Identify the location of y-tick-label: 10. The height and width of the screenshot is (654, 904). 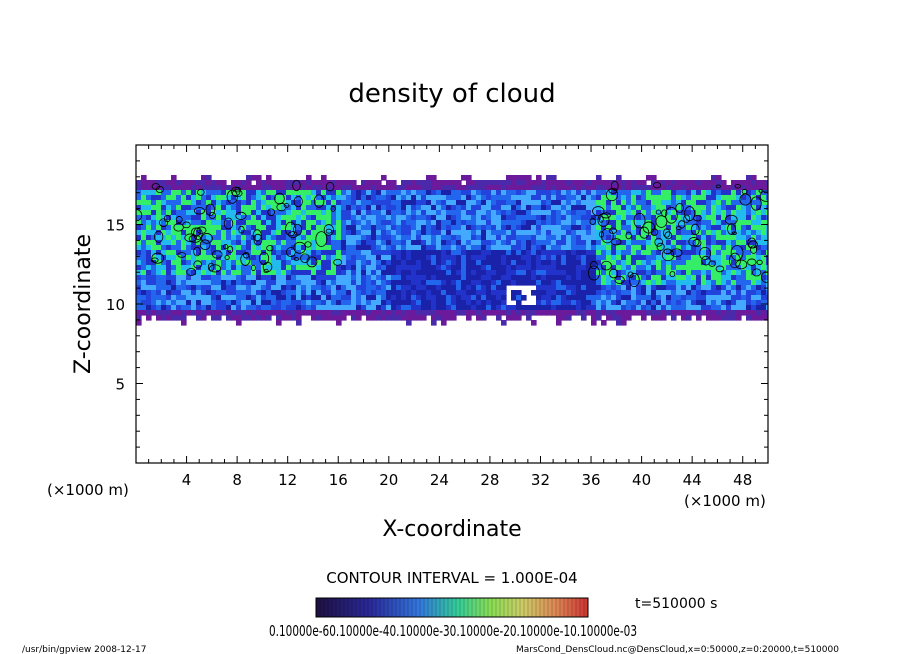
(115, 305).